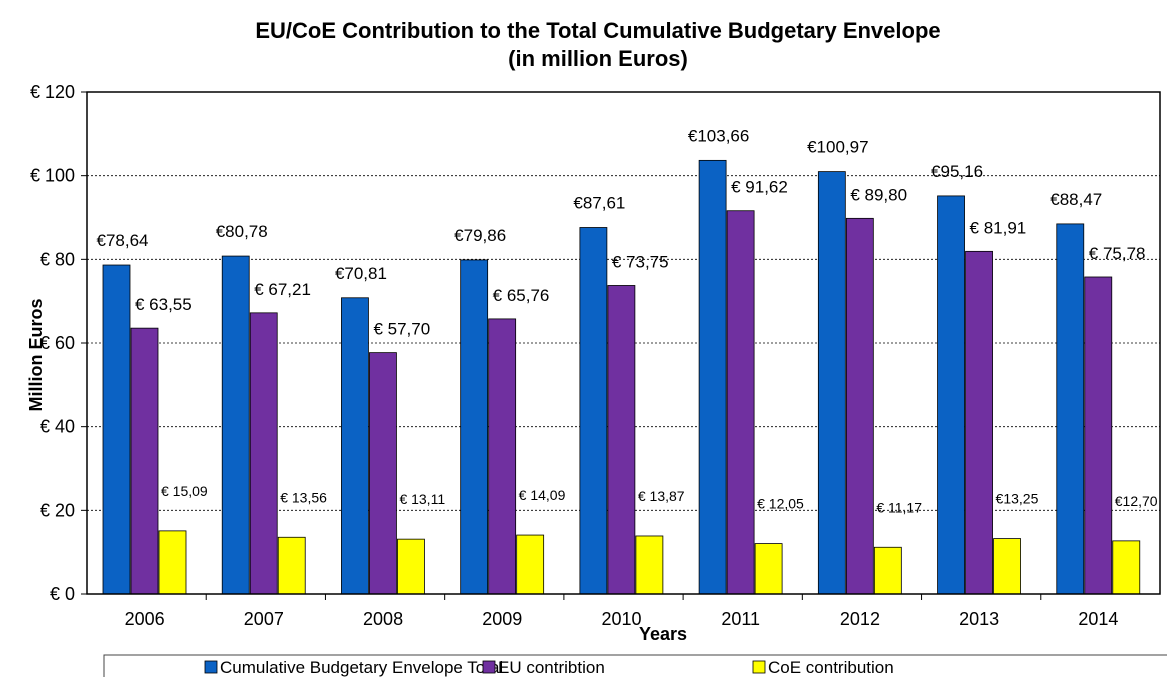  I want to click on x-tick-label: 2011, so click(740, 619).